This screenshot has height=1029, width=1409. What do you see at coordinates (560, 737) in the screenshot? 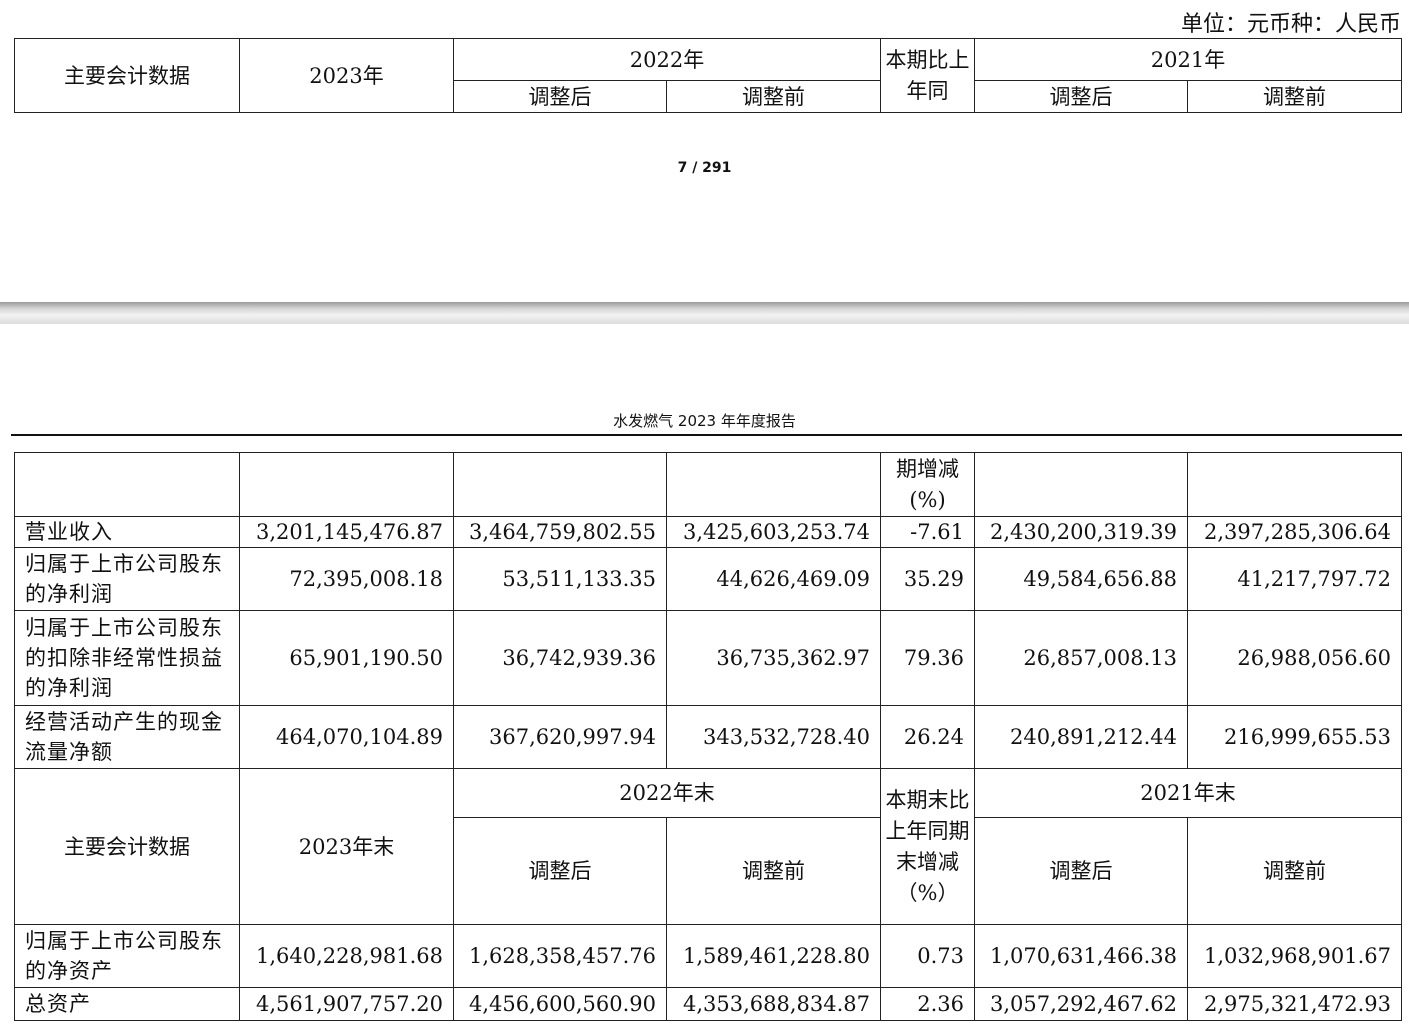
I see `cell: 367,620,997.94` at bounding box center [560, 737].